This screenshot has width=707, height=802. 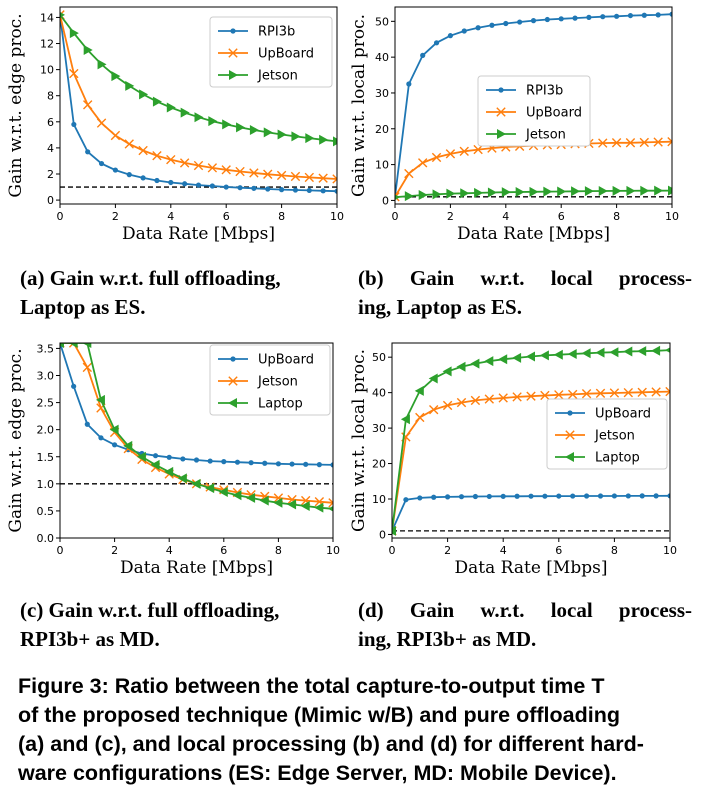 What do you see at coordinates (616, 216) in the screenshot?
I see `chart-b-x-tick-label-4: 8` at bounding box center [616, 216].